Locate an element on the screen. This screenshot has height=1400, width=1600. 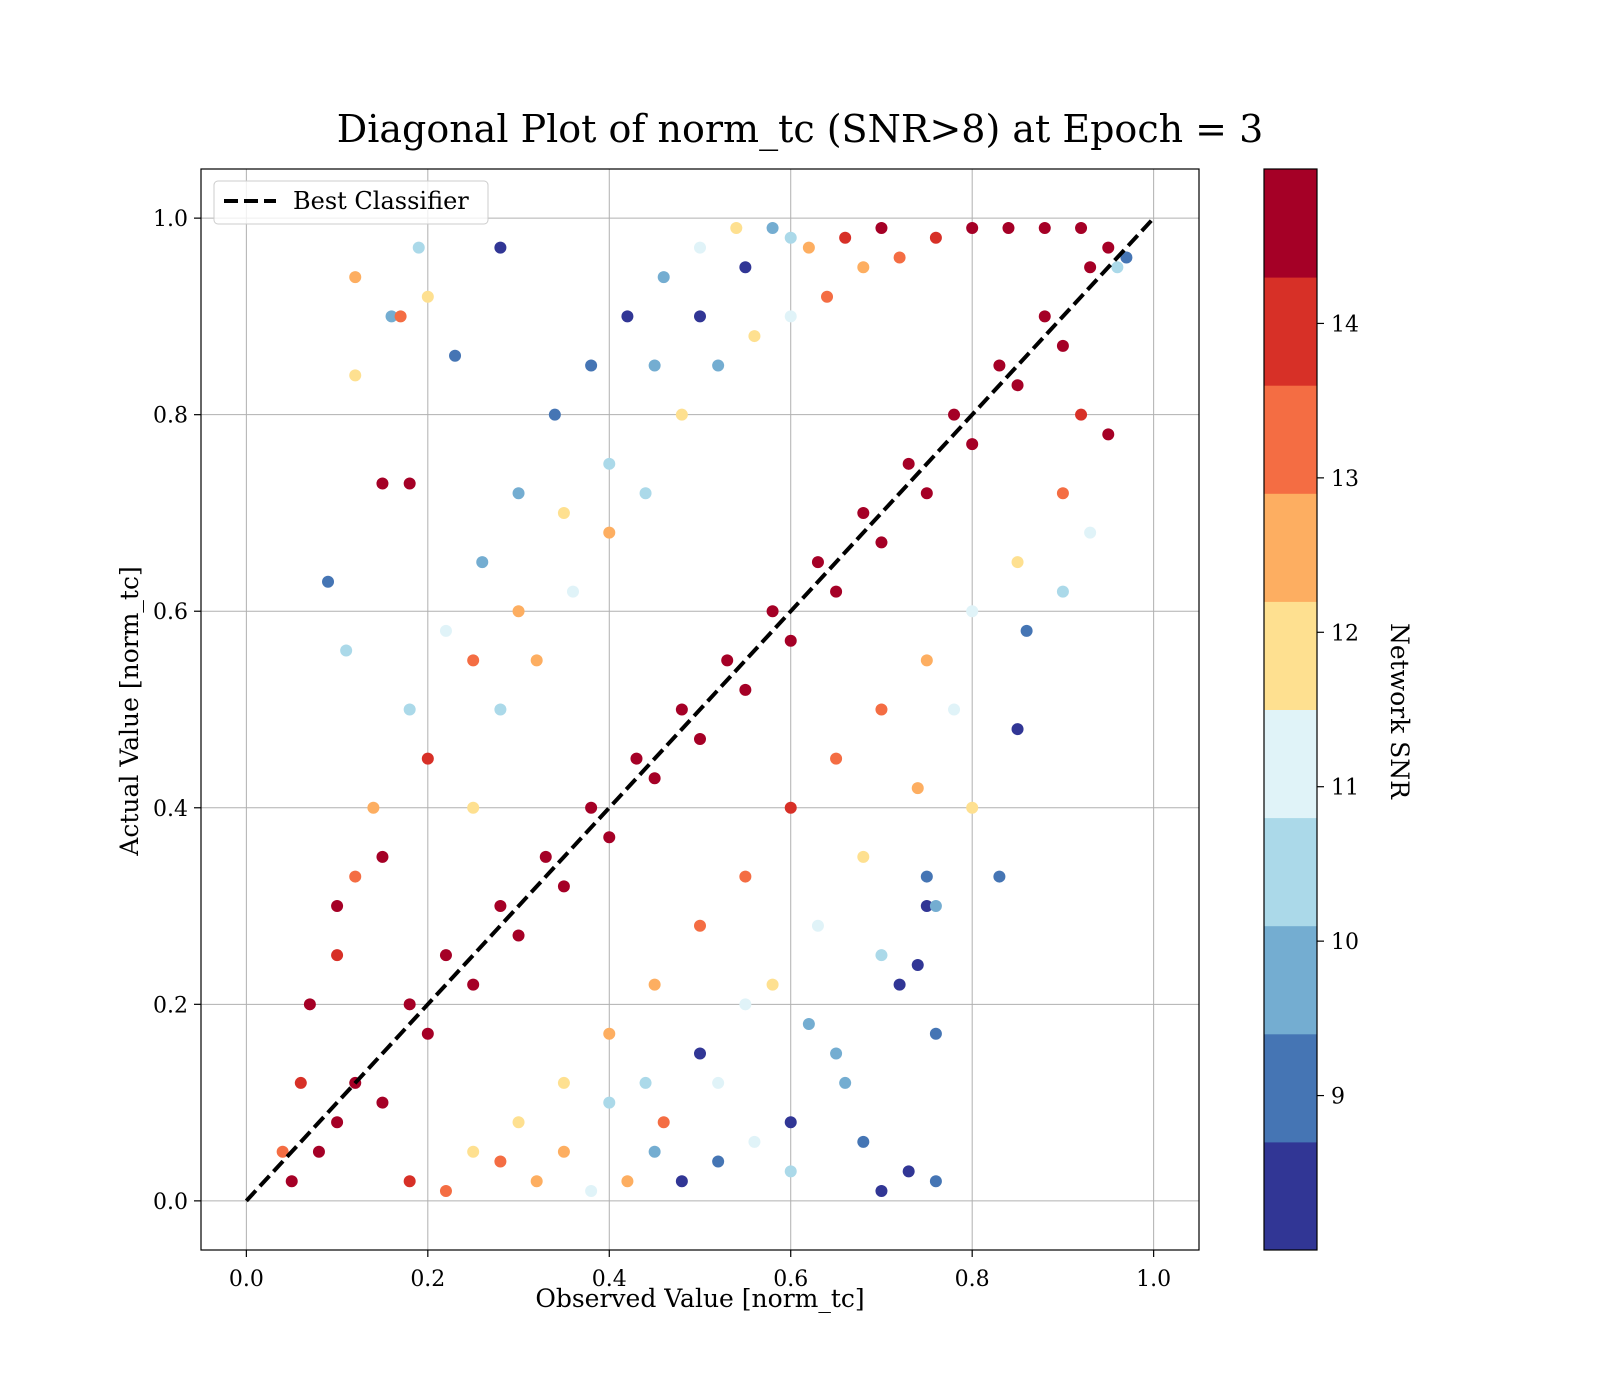
x-tick-label: 0.6 is located at coordinates (790, 1279).